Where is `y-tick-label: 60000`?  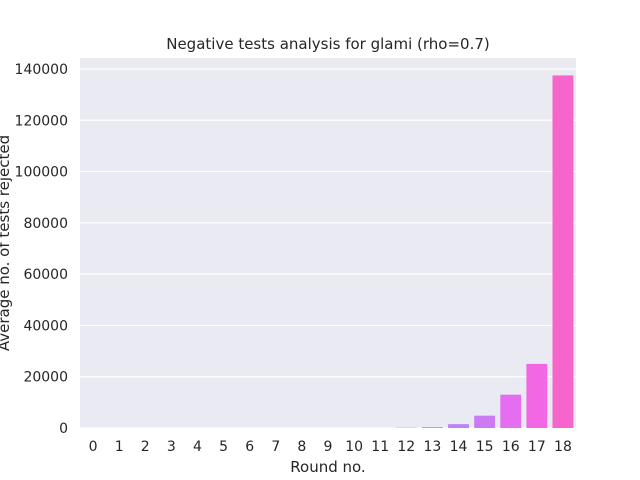 y-tick-label: 60000 is located at coordinates (45, 275).